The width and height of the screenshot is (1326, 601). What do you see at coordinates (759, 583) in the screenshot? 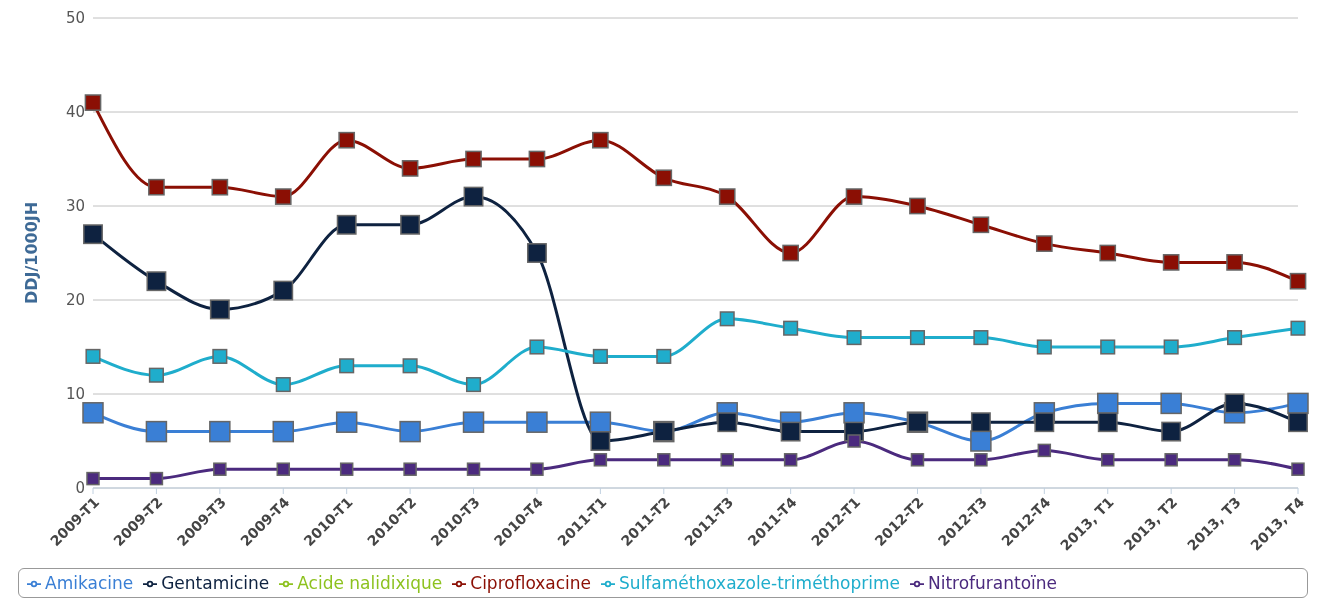
I see `legend-label: Sulfaméthoxazole-triméthoprime` at bounding box center [759, 583].